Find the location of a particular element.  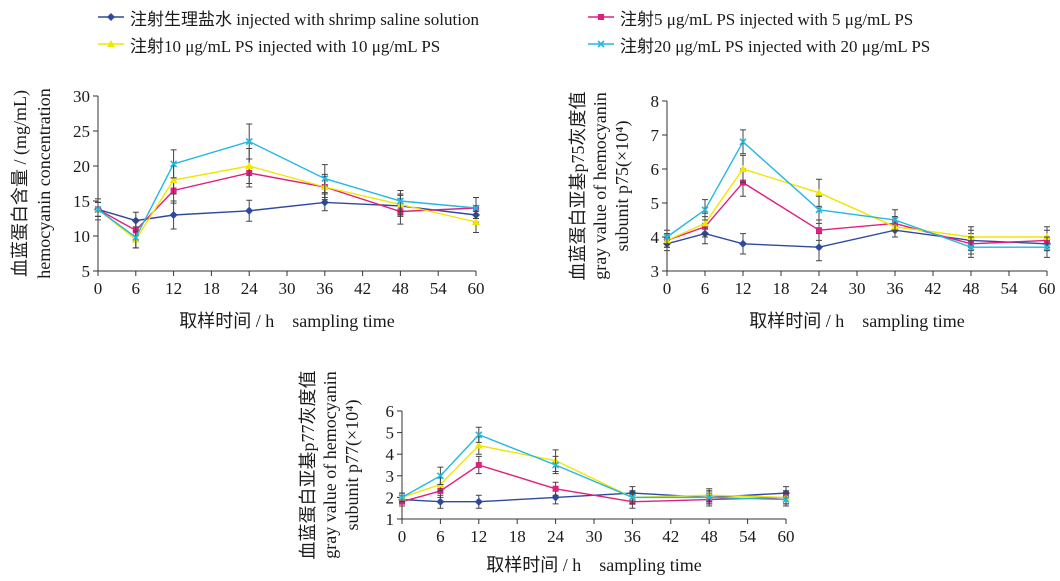

legend-item-20ug: 注射20 μg/mL PS injected with 20 μg/mL PS is located at coordinates (759, 44).